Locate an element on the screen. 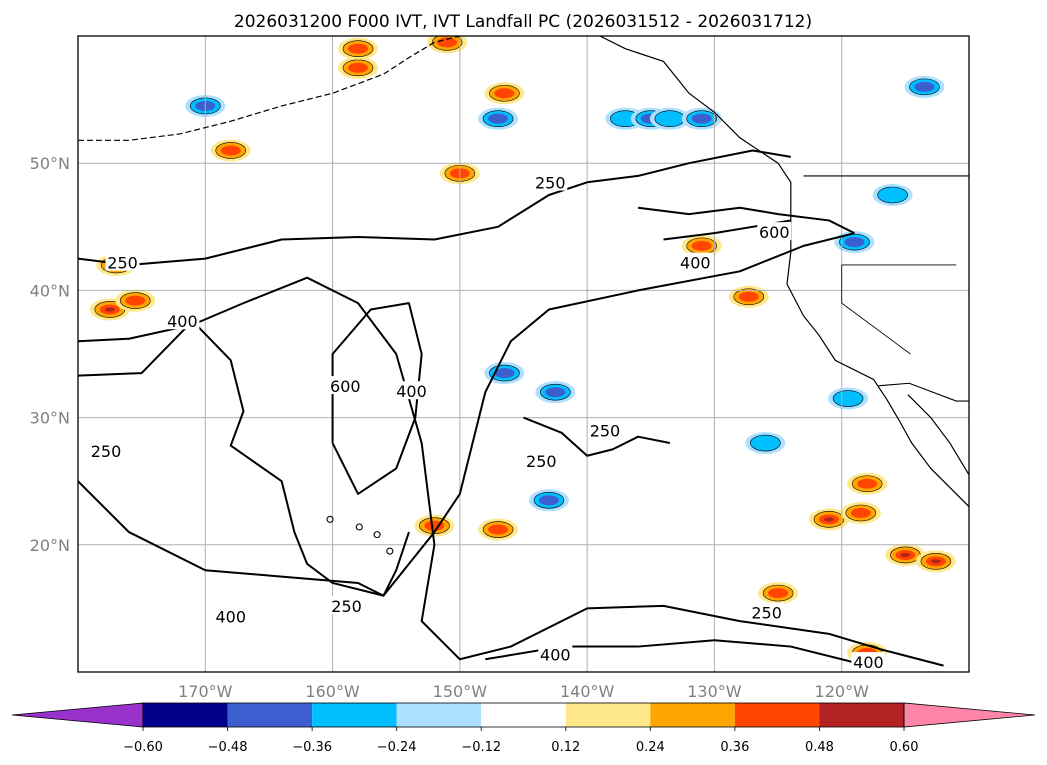  contour-label: 600 is located at coordinates (774, 232).